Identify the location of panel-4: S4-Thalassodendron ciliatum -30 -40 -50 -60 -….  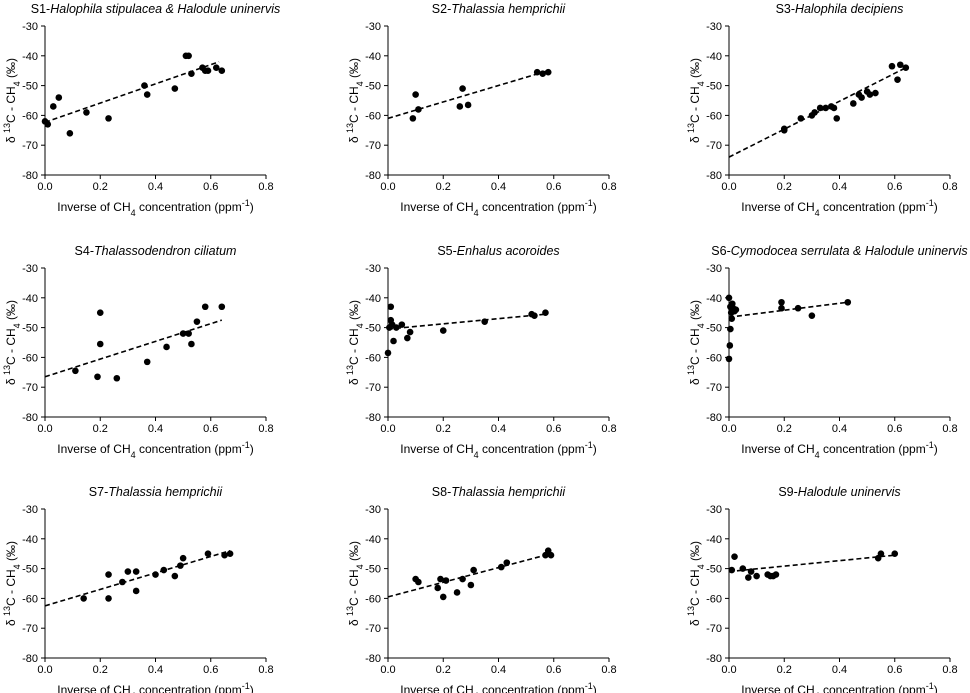
(138, 352).